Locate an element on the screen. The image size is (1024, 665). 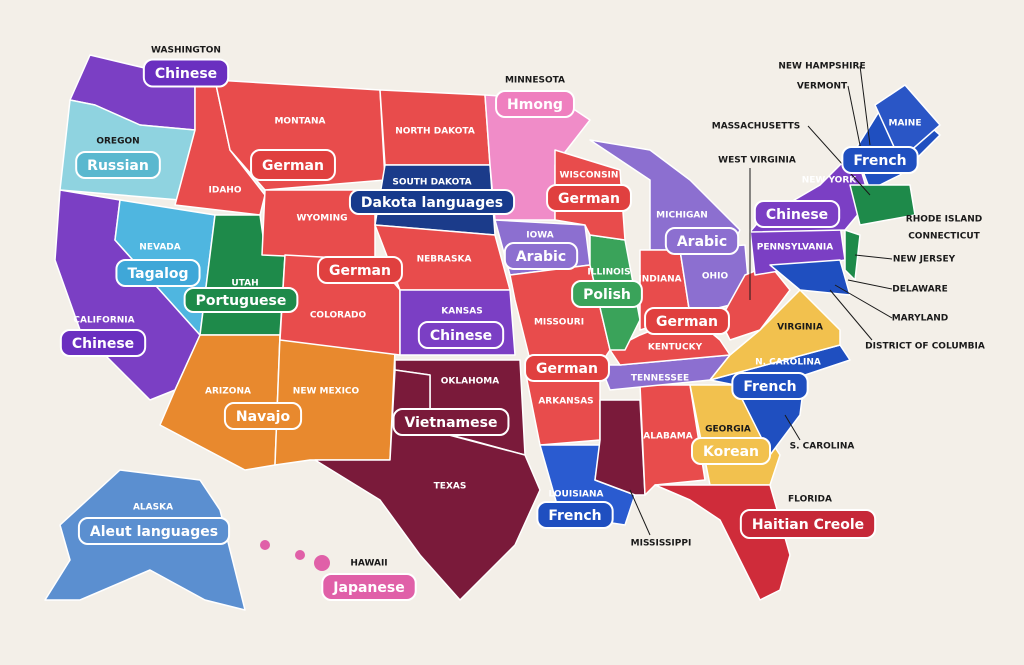
state-name: FLORIDA is located at coordinates (810, 500).